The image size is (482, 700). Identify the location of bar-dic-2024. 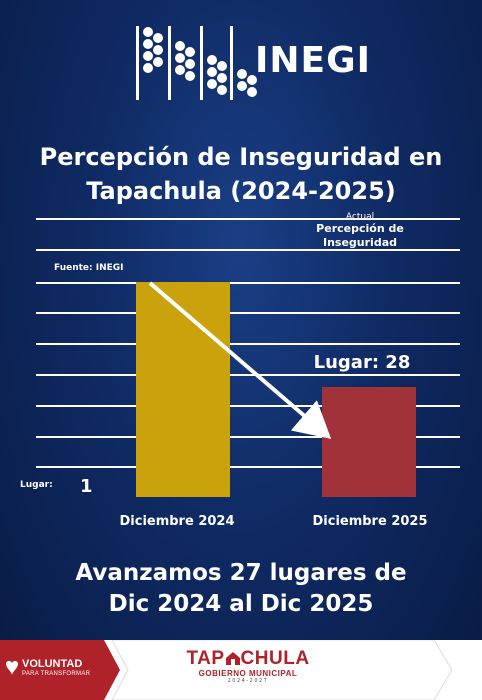
(183, 389).